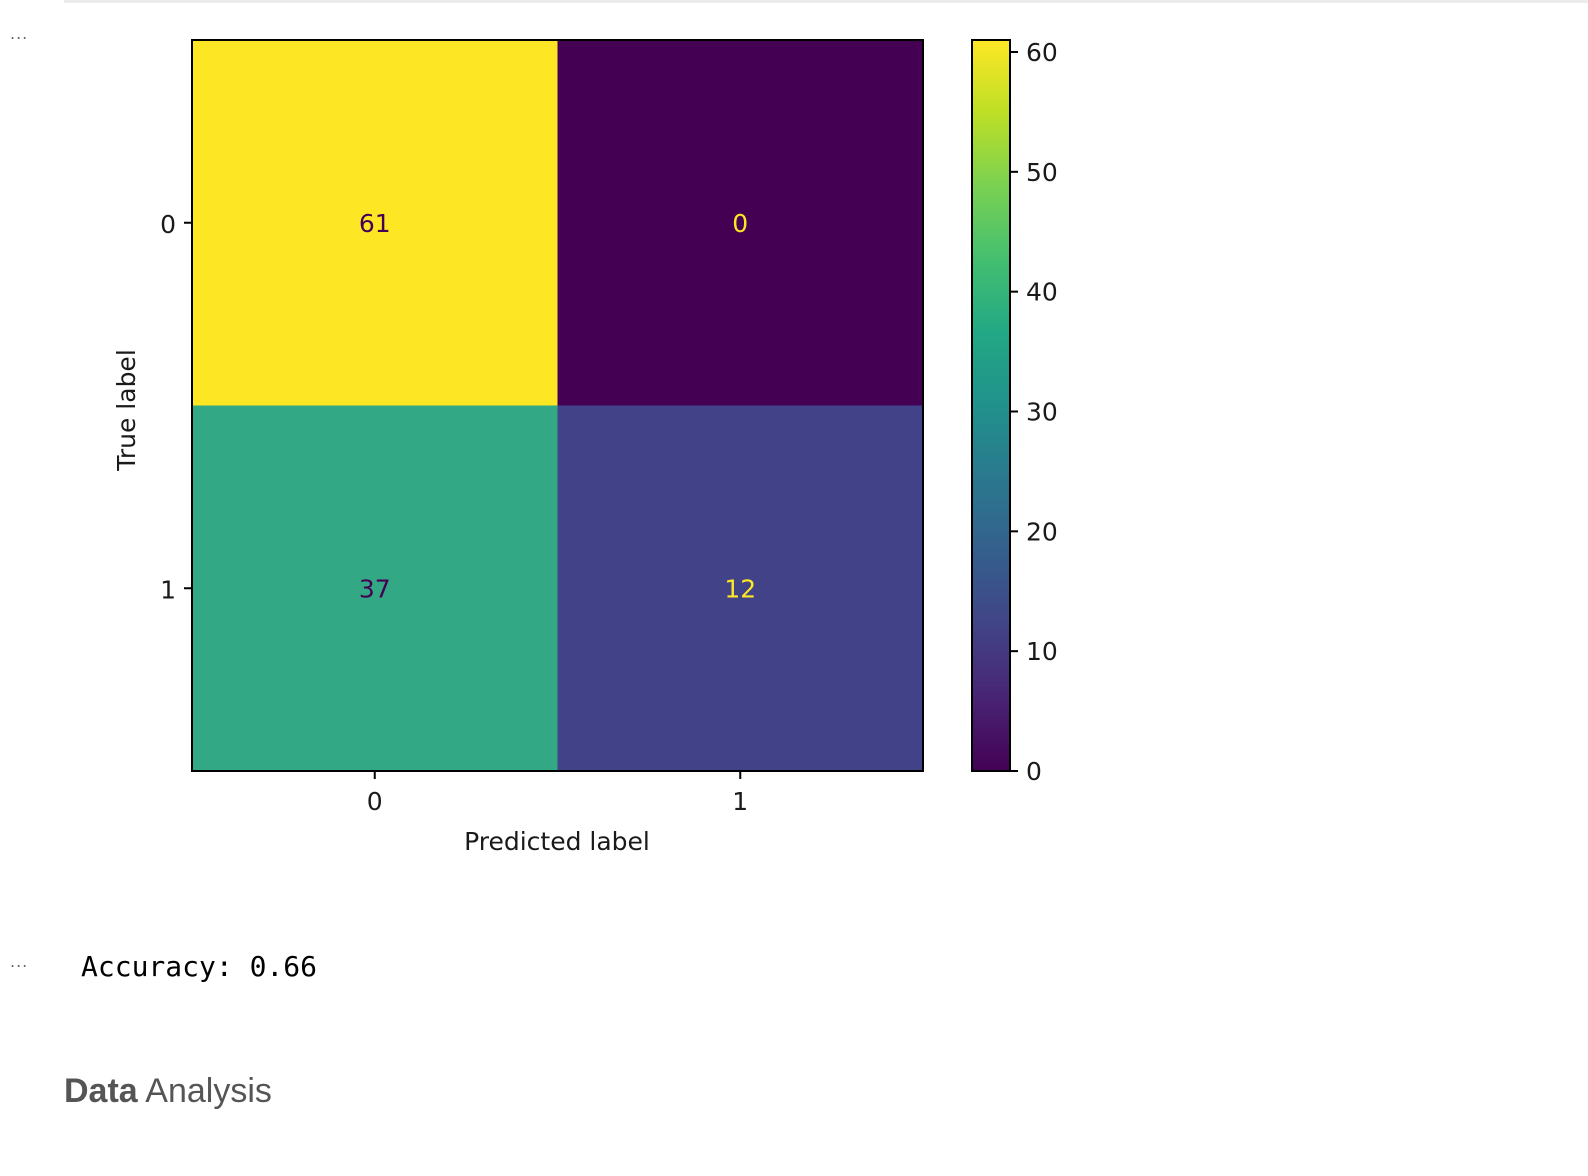 This screenshot has height=1176, width=1588. Describe the element at coordinates (1042, 292) in the screenshot. I see `colorbar-tick-label: 40` at that location.